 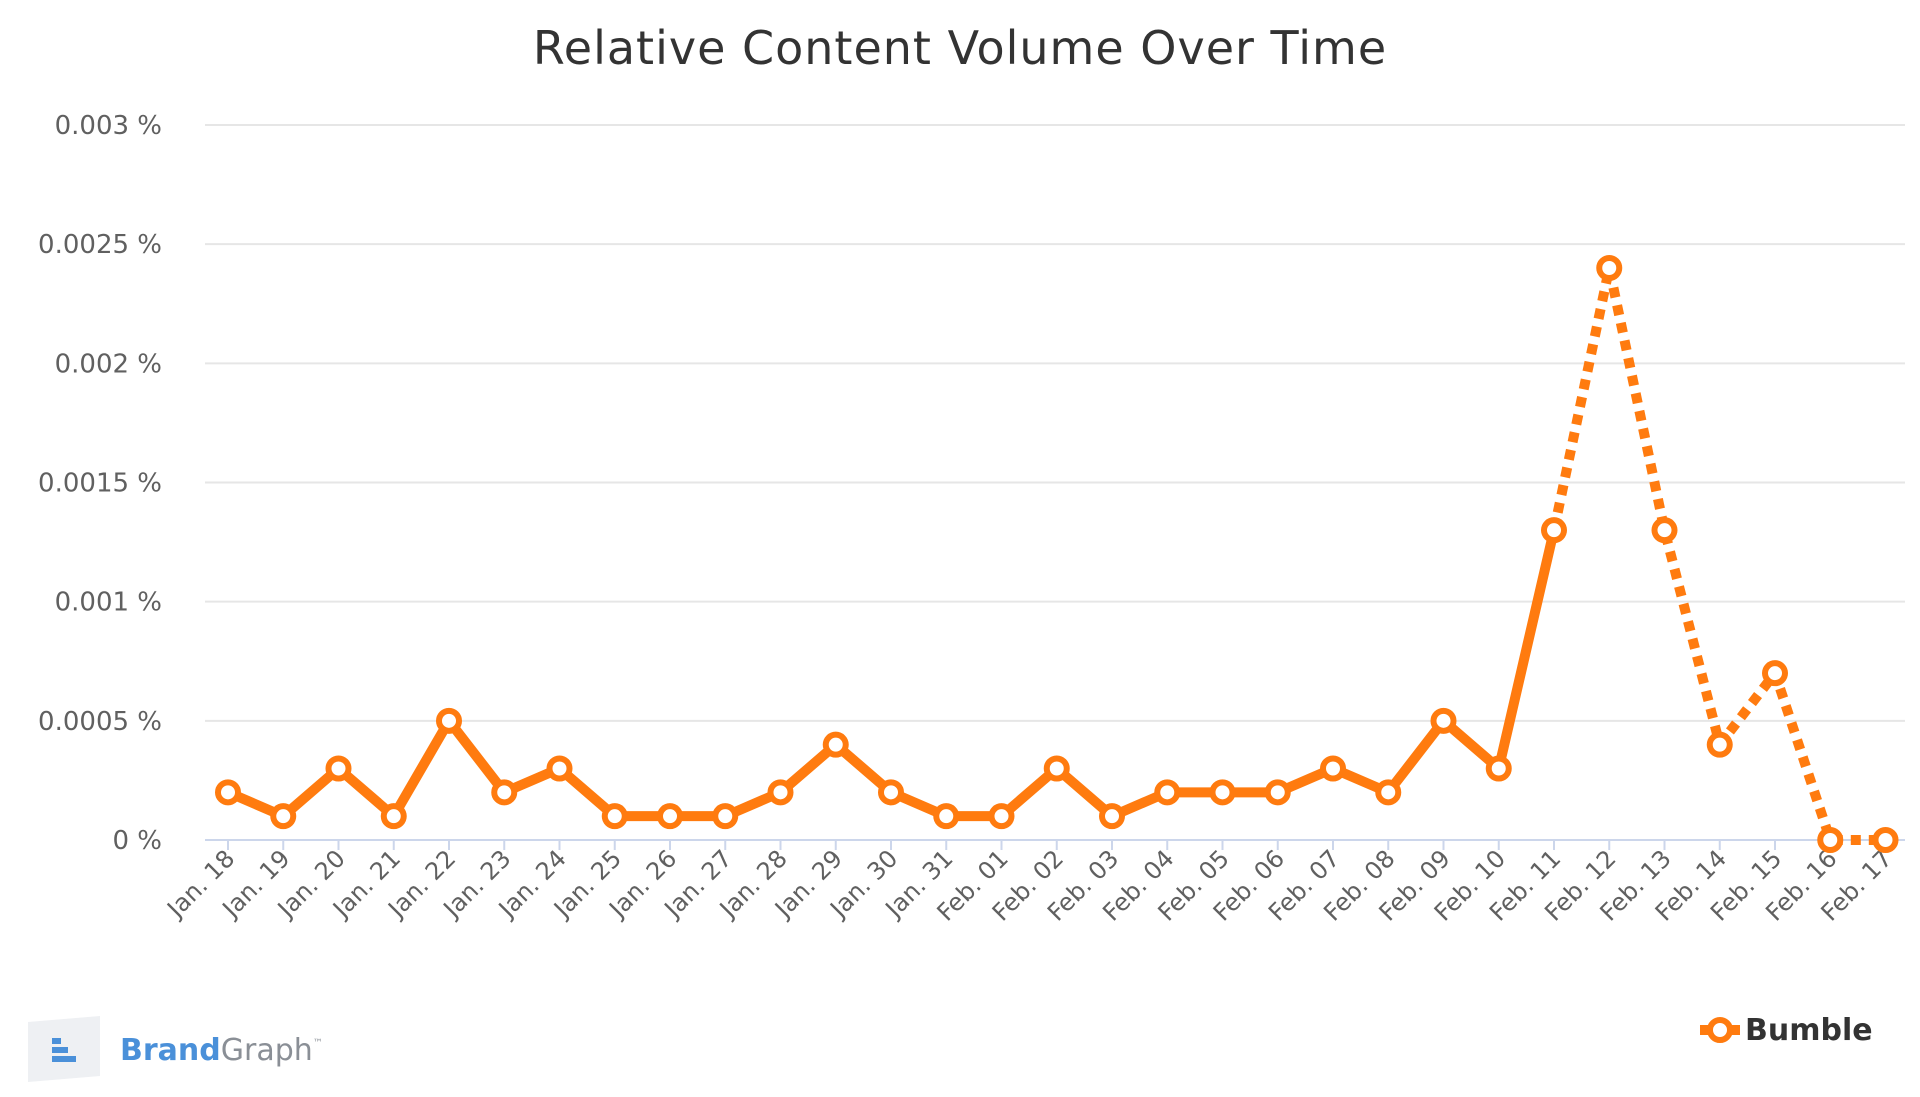 I want to click on chart-title: Relative Content Volume Over Time, so click(x=960, y=48).